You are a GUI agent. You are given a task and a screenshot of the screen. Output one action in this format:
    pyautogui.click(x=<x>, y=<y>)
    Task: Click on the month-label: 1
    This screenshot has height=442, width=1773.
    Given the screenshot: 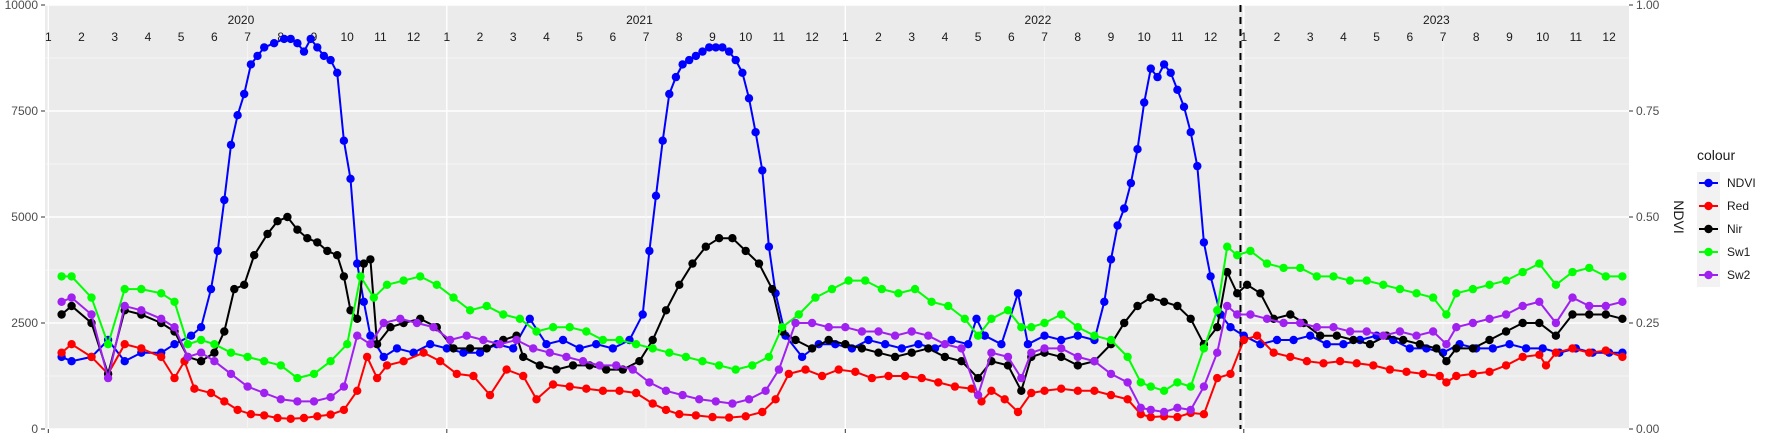 What is the action you would take?
    pyautogui.click(x=1243, y=37)
    